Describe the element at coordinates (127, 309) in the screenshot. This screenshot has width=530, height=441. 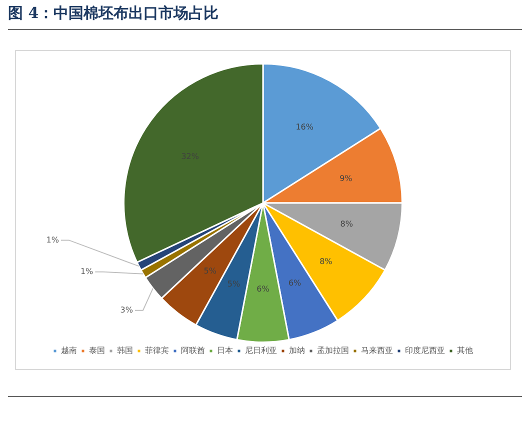
I see `data-label: 3%` at that location.